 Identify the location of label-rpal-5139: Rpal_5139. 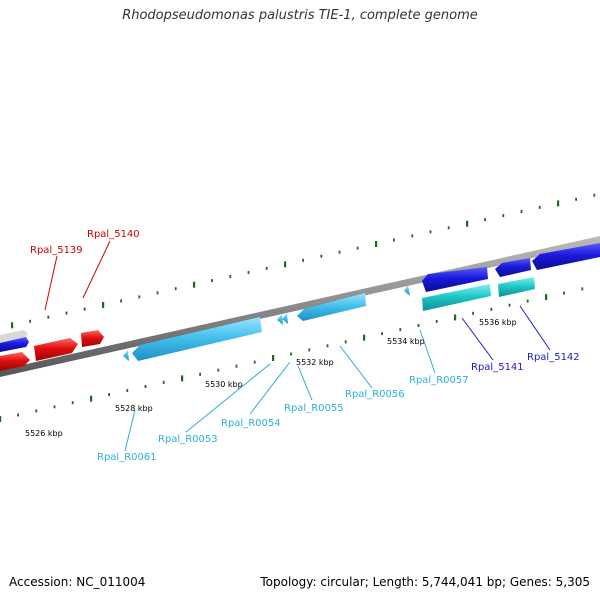
(56, 250).